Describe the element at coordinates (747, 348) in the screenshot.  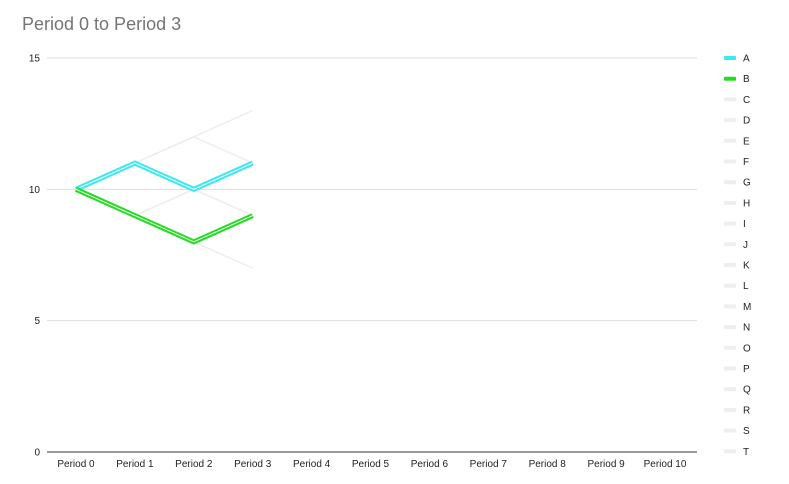
I see `legend-label: O` at that location.